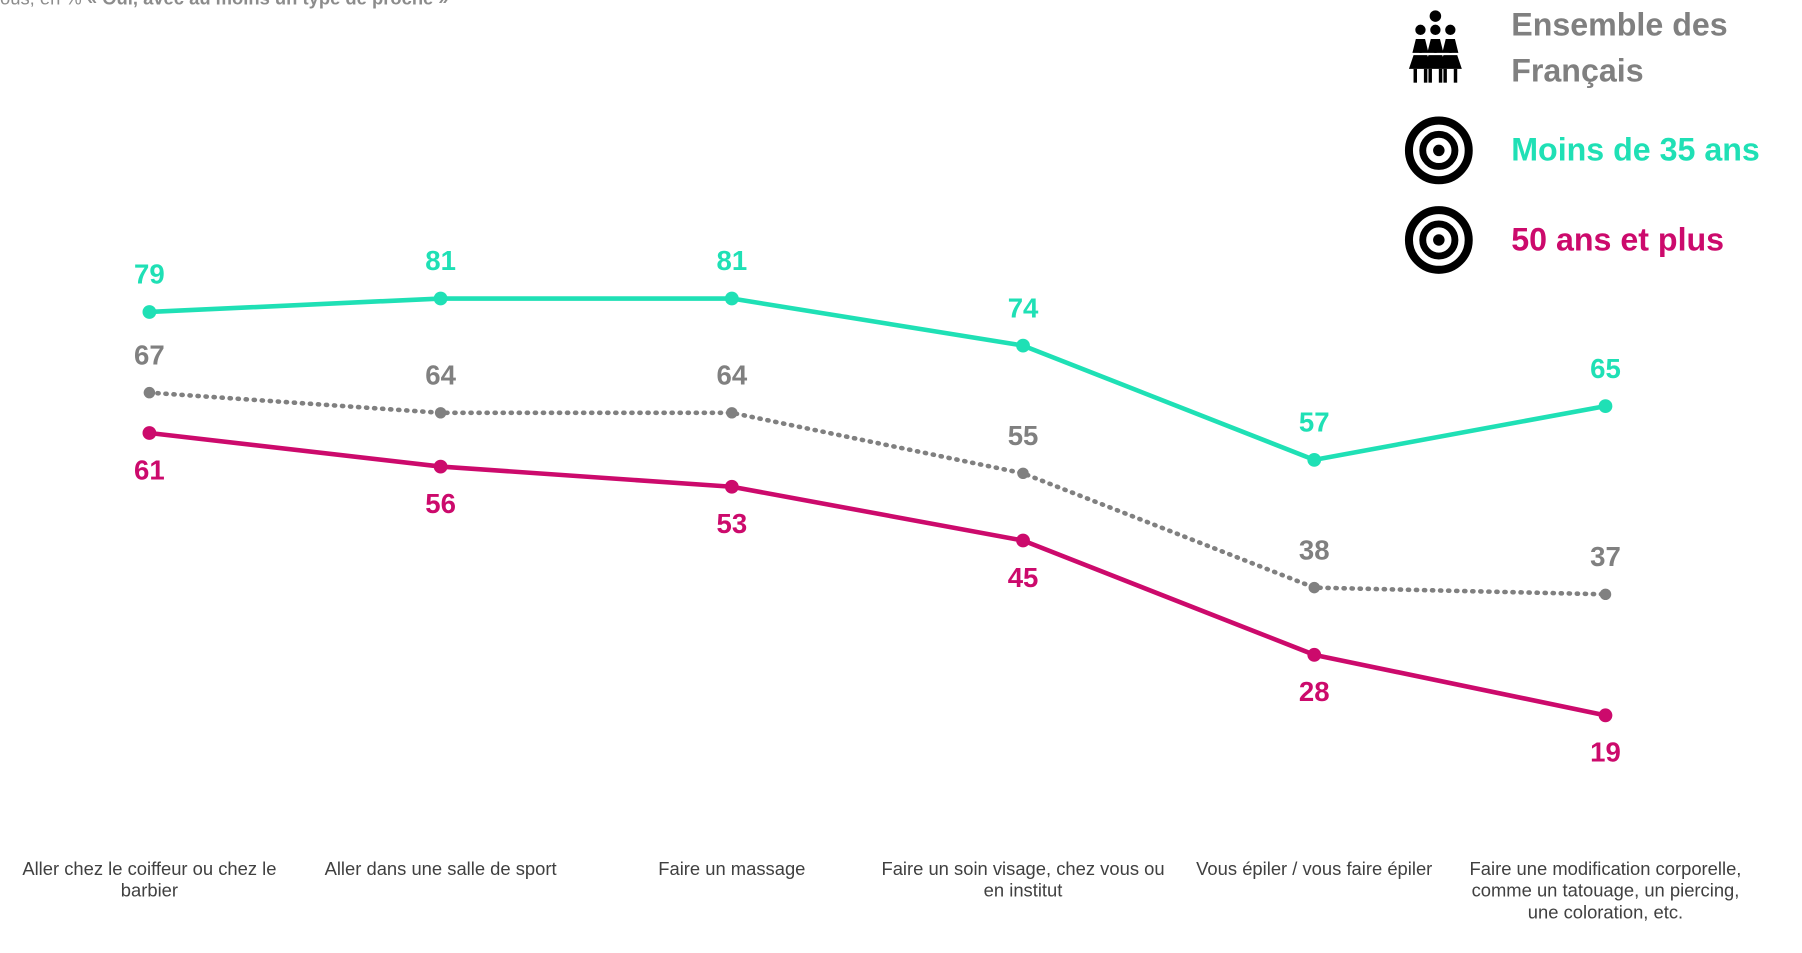  I want to click on data-label: 57, so click(1314, 422).